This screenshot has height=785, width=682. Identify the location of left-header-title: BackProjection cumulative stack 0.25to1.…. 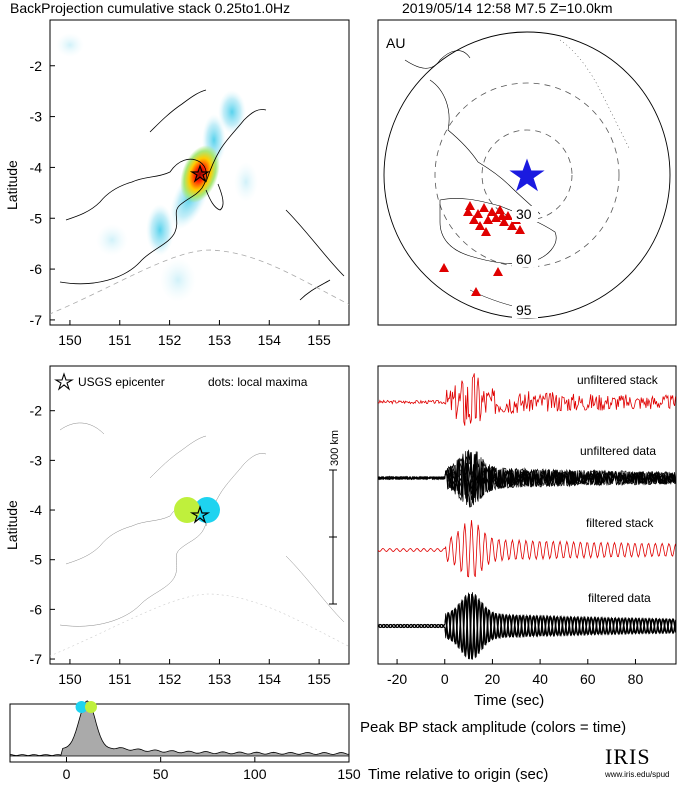
(150, 8).